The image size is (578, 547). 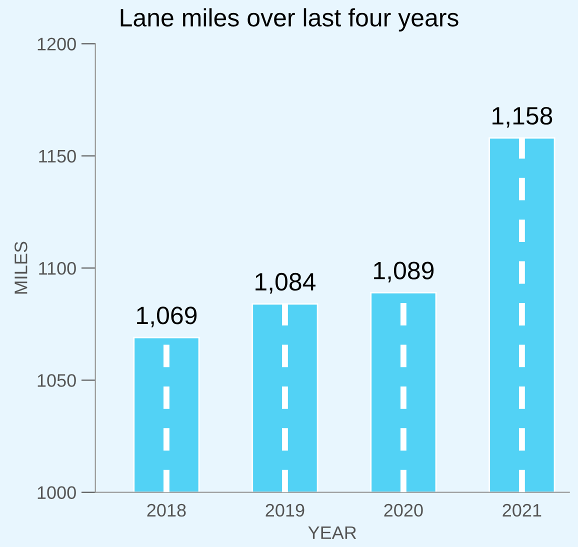 I want to click on y-tick-label: 1100, so click(x=57, y=268).